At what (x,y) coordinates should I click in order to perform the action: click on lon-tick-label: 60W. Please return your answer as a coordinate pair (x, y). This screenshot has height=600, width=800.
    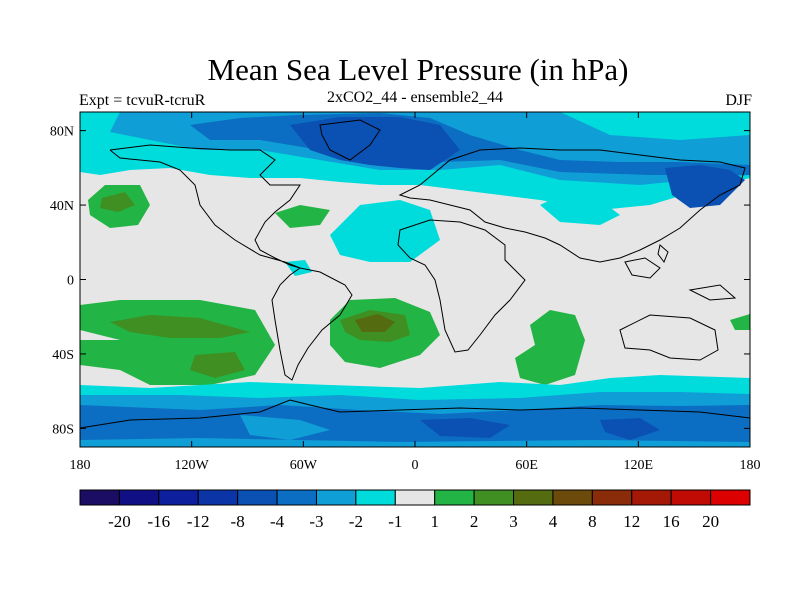
    Looking at the image, I should click on (304, 465).